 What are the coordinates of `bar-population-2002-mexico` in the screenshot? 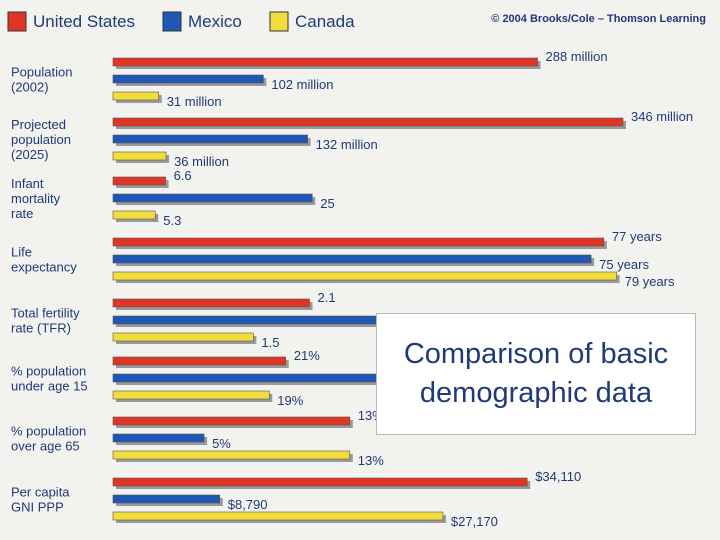 It's located at (188, 79).